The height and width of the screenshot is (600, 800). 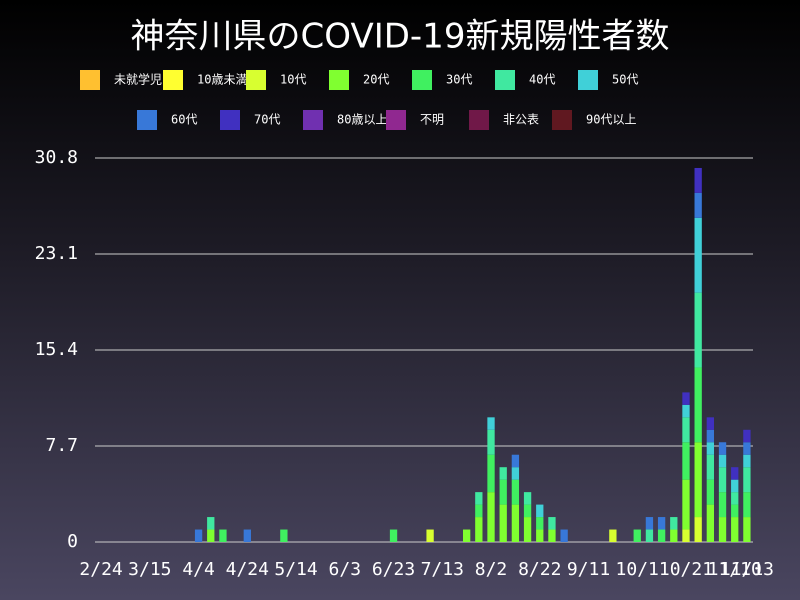 What do you see at coordinates (222, 80) in the screenshot?
I see `legend-label: 10歳未満` at bounding box center [222, 80].